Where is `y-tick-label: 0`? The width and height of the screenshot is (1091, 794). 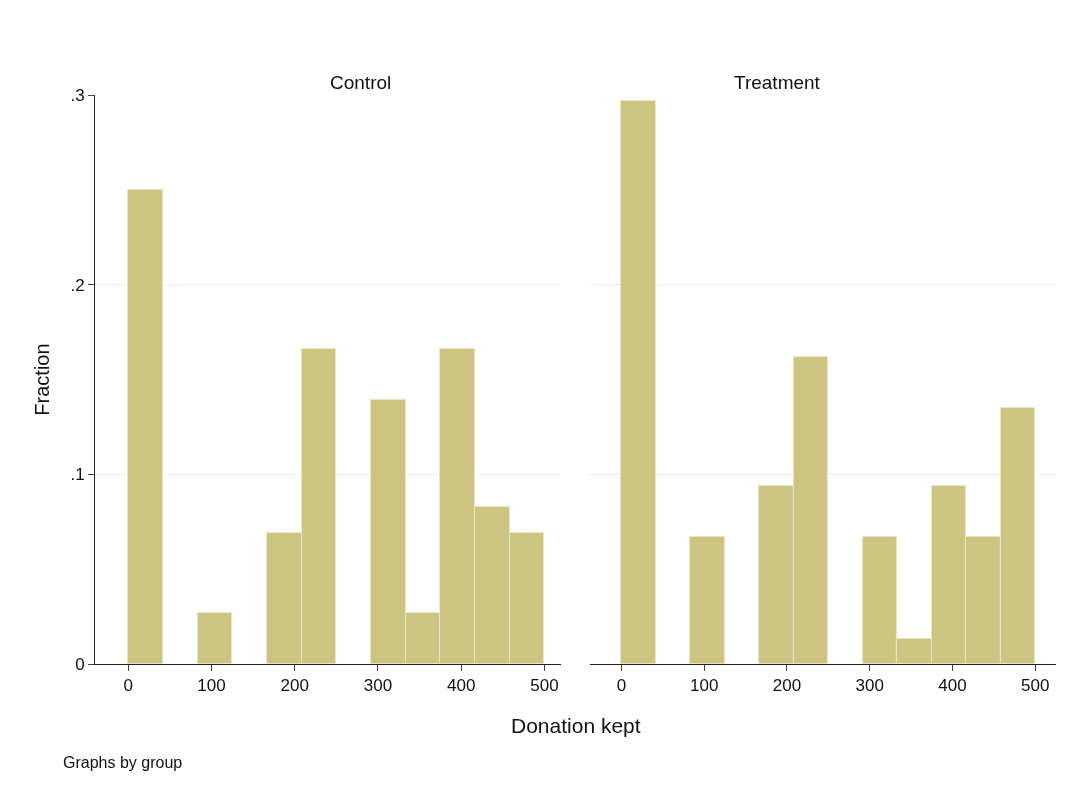 y-tick-label: 0 is located at coordinates (80, 664).